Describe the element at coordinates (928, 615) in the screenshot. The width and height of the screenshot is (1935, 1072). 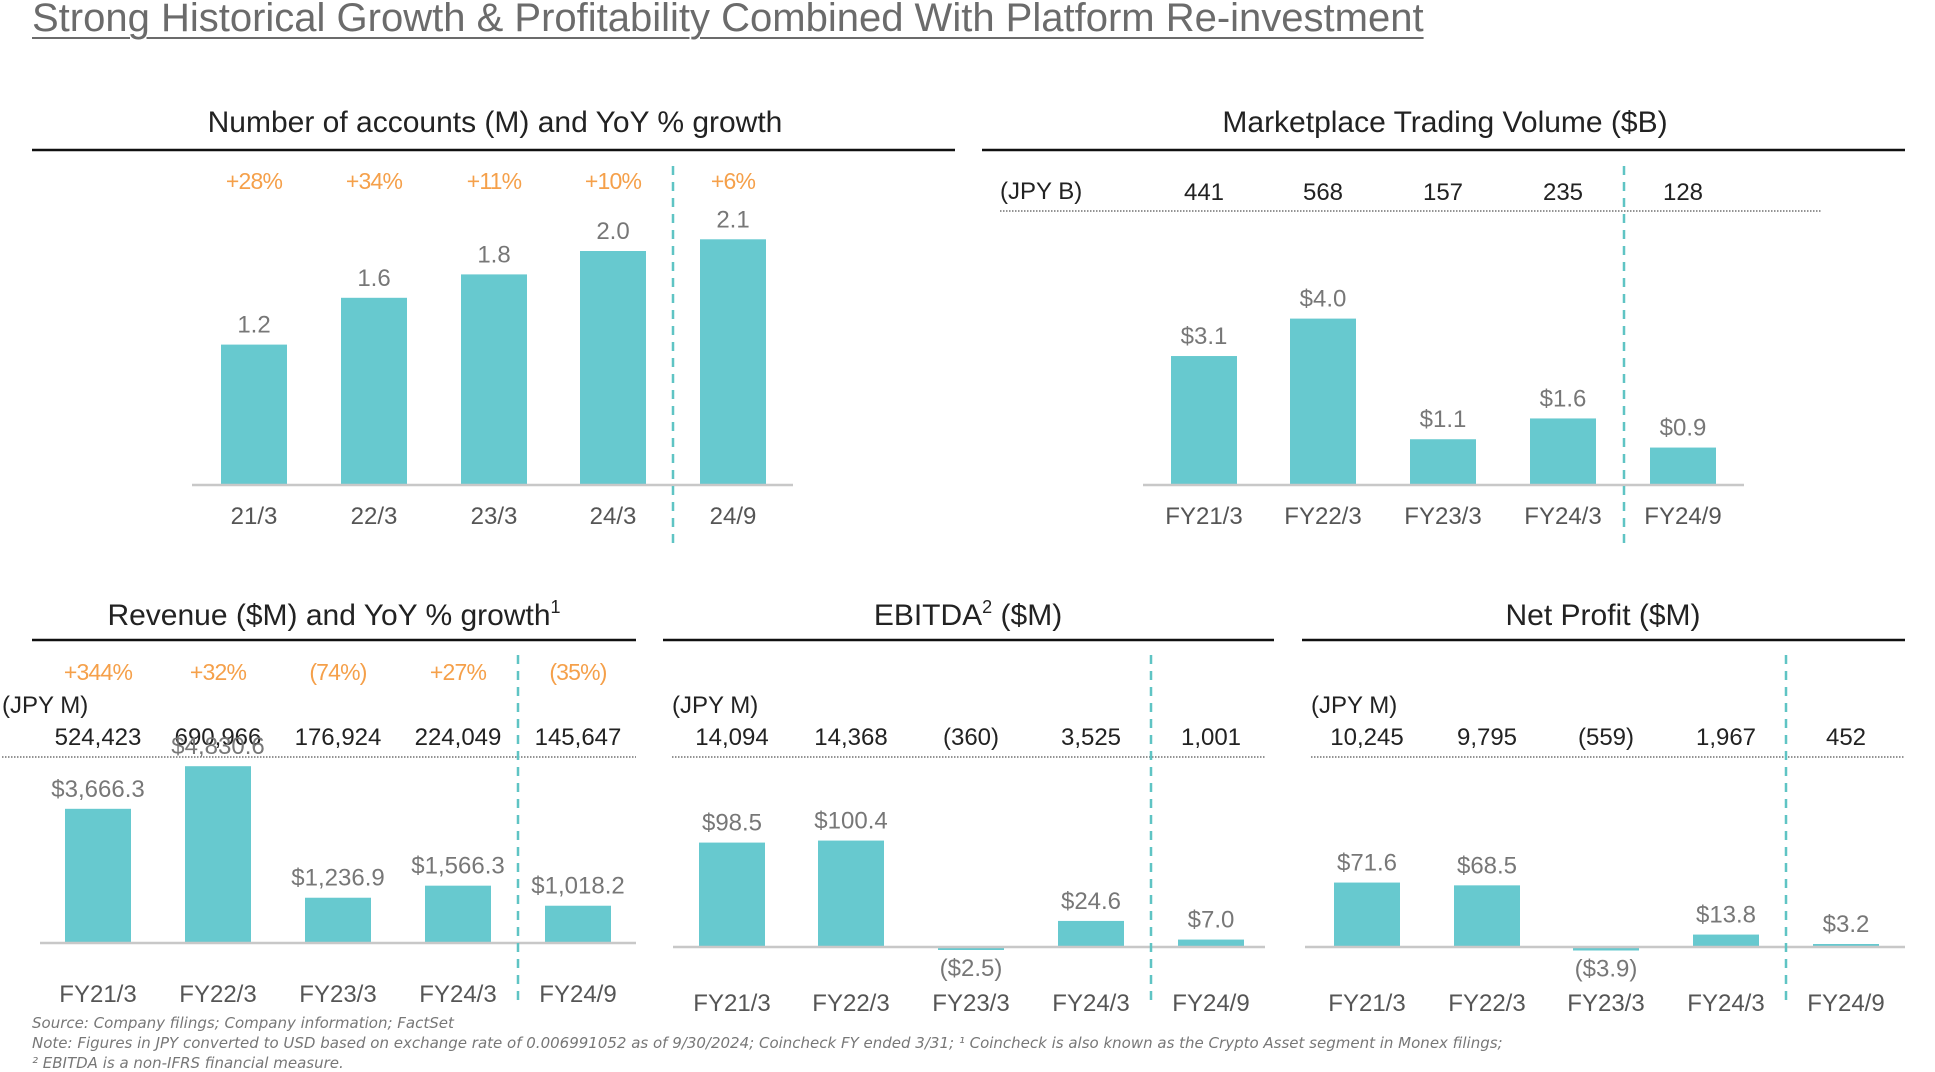
I see `chart-title-text: EBITDA` at that location.